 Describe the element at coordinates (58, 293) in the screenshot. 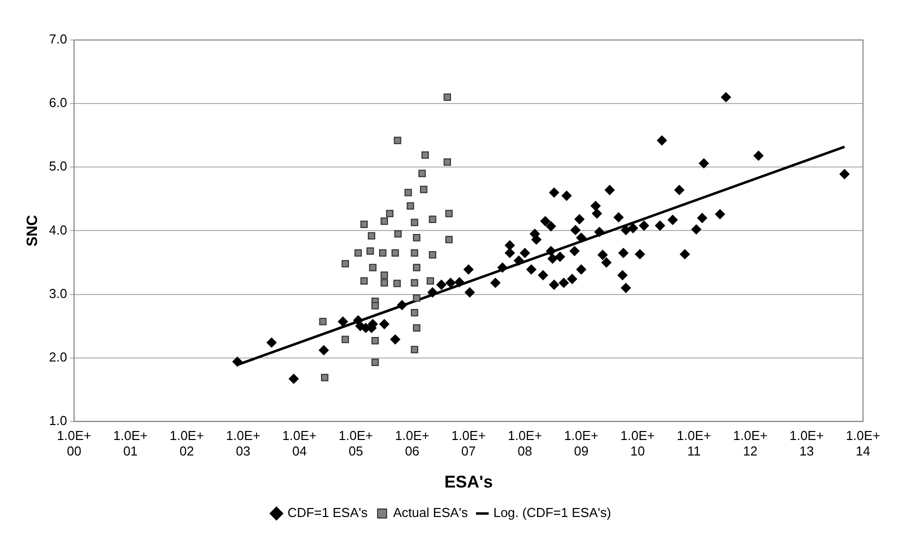

I see `y-tick-label: 3.0` at that location.